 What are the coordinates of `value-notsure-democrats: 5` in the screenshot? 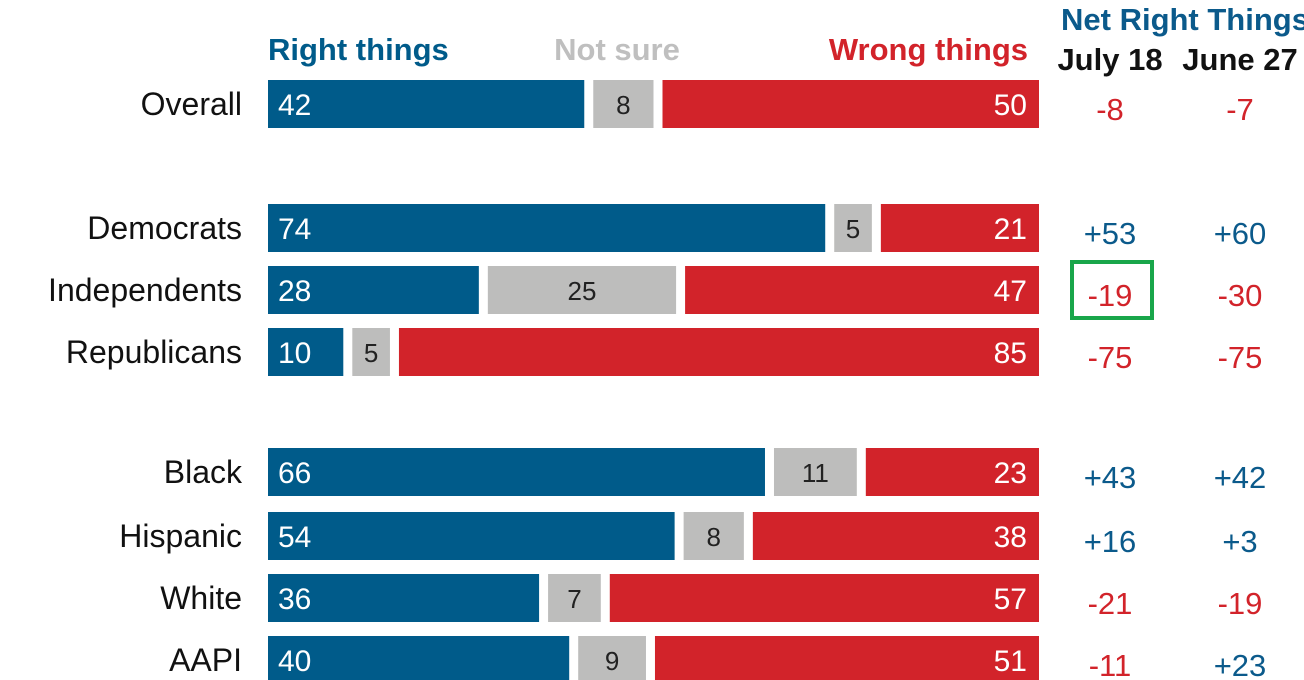 It's located at (853, 229).